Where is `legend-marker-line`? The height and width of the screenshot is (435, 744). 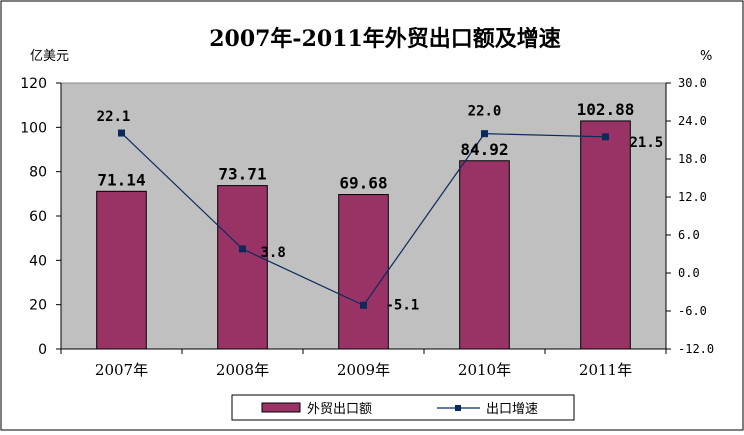 legend-marker-line is located at coordinates (458, 408).